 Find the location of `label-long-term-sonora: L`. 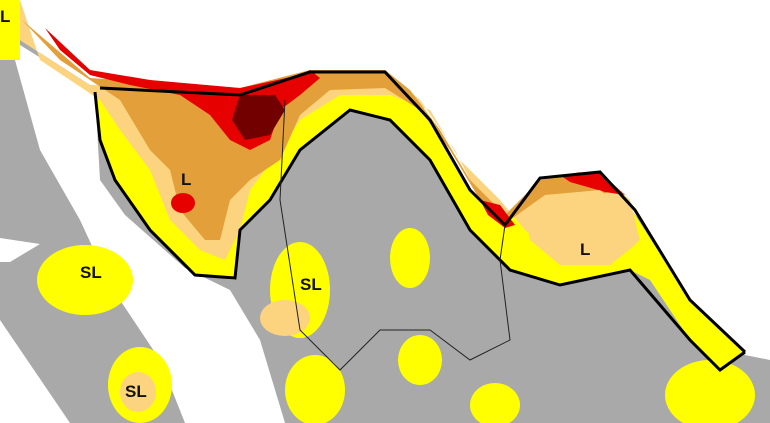

label-long-term-sonora: L is located at coordinates (186, 179).